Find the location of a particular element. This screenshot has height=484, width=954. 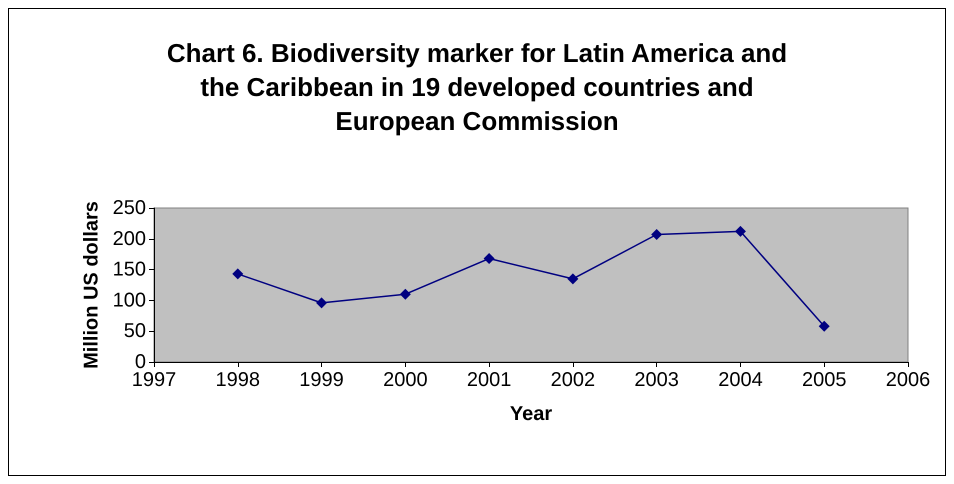

y-tick-label: 100 is located at coordinates (129, 300).